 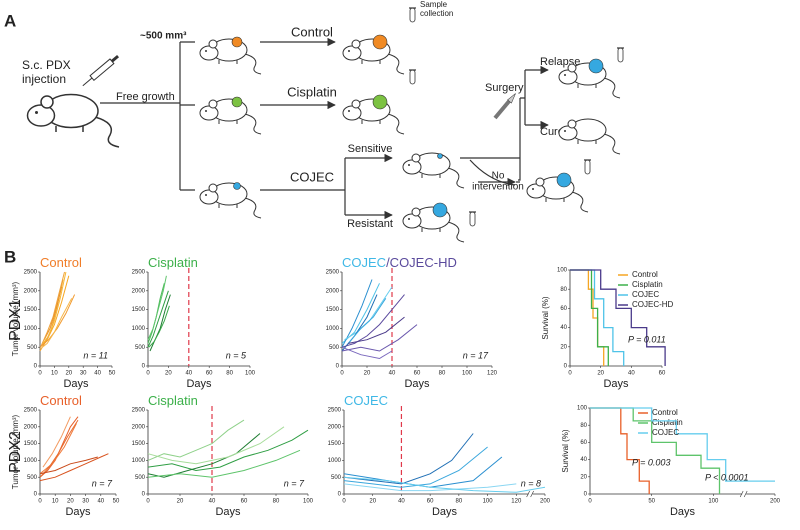 What do you see at coordinates (492, 374) in the screenshot?
I see `x-tick-label: 120` at bounding box center [492, 374].